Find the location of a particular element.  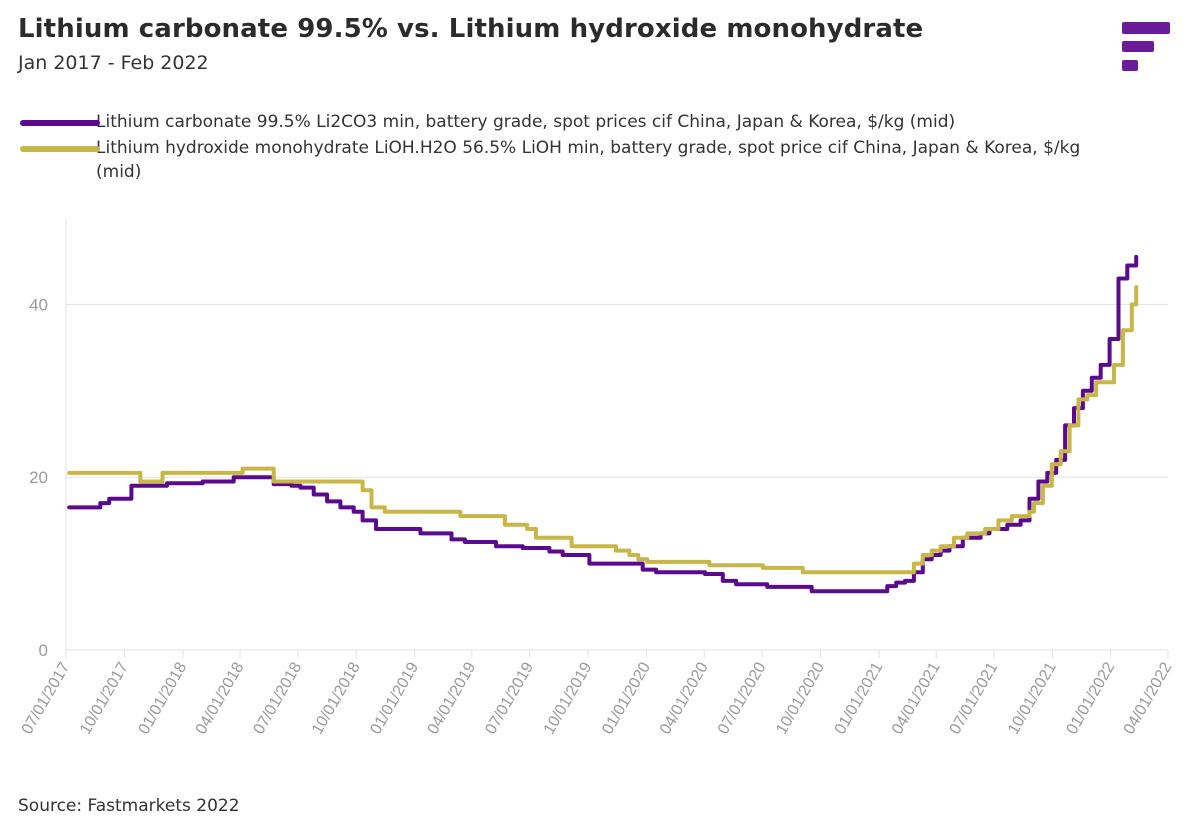

x-tick-label: 07/01/2020 is located at coordinates (742, 698).